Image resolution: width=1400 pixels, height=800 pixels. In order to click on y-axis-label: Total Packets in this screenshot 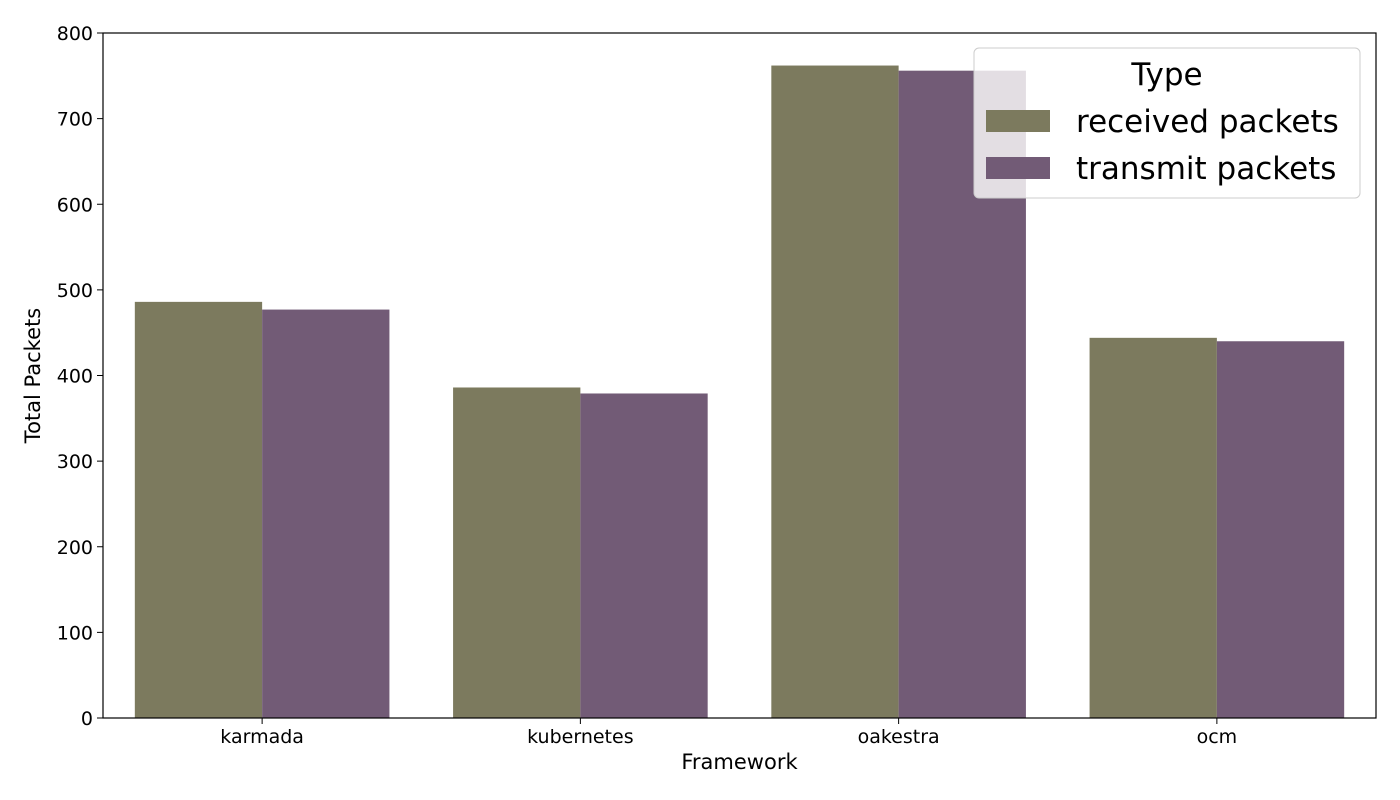, I will do `click(33, 376)`.